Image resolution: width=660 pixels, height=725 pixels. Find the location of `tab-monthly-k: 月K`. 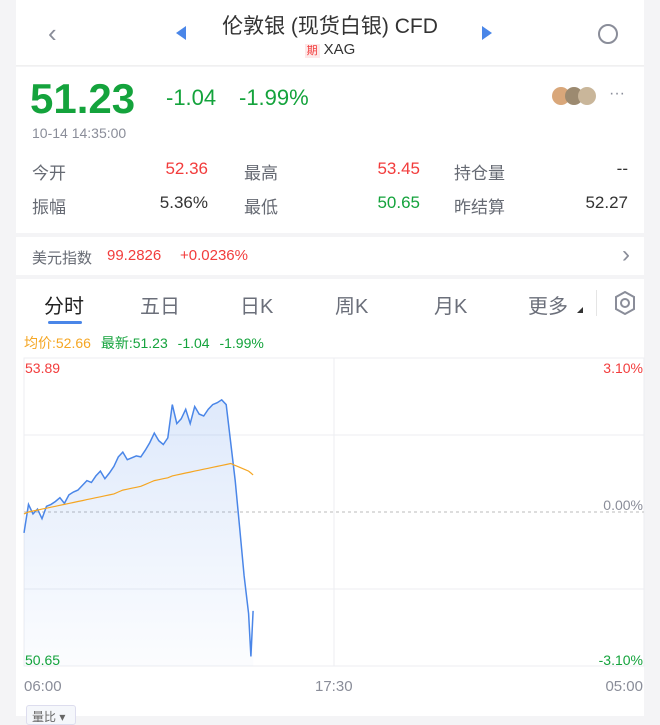

tab-monthly-k: 月K is located at coordinates (451, 307).